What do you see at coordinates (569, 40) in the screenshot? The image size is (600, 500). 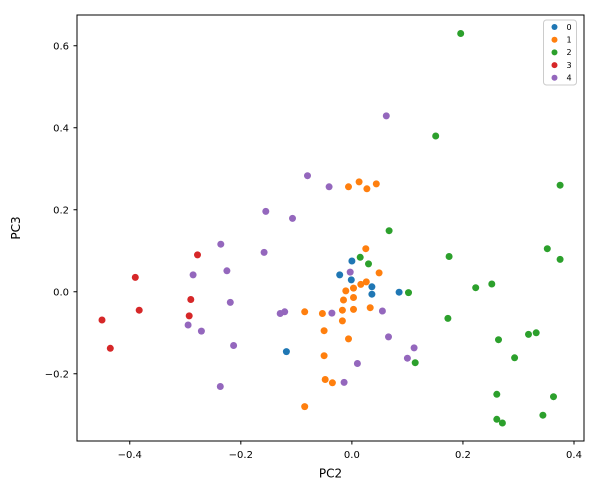 I see `legend-entry-label: 1` at bounding box center [569, 40].